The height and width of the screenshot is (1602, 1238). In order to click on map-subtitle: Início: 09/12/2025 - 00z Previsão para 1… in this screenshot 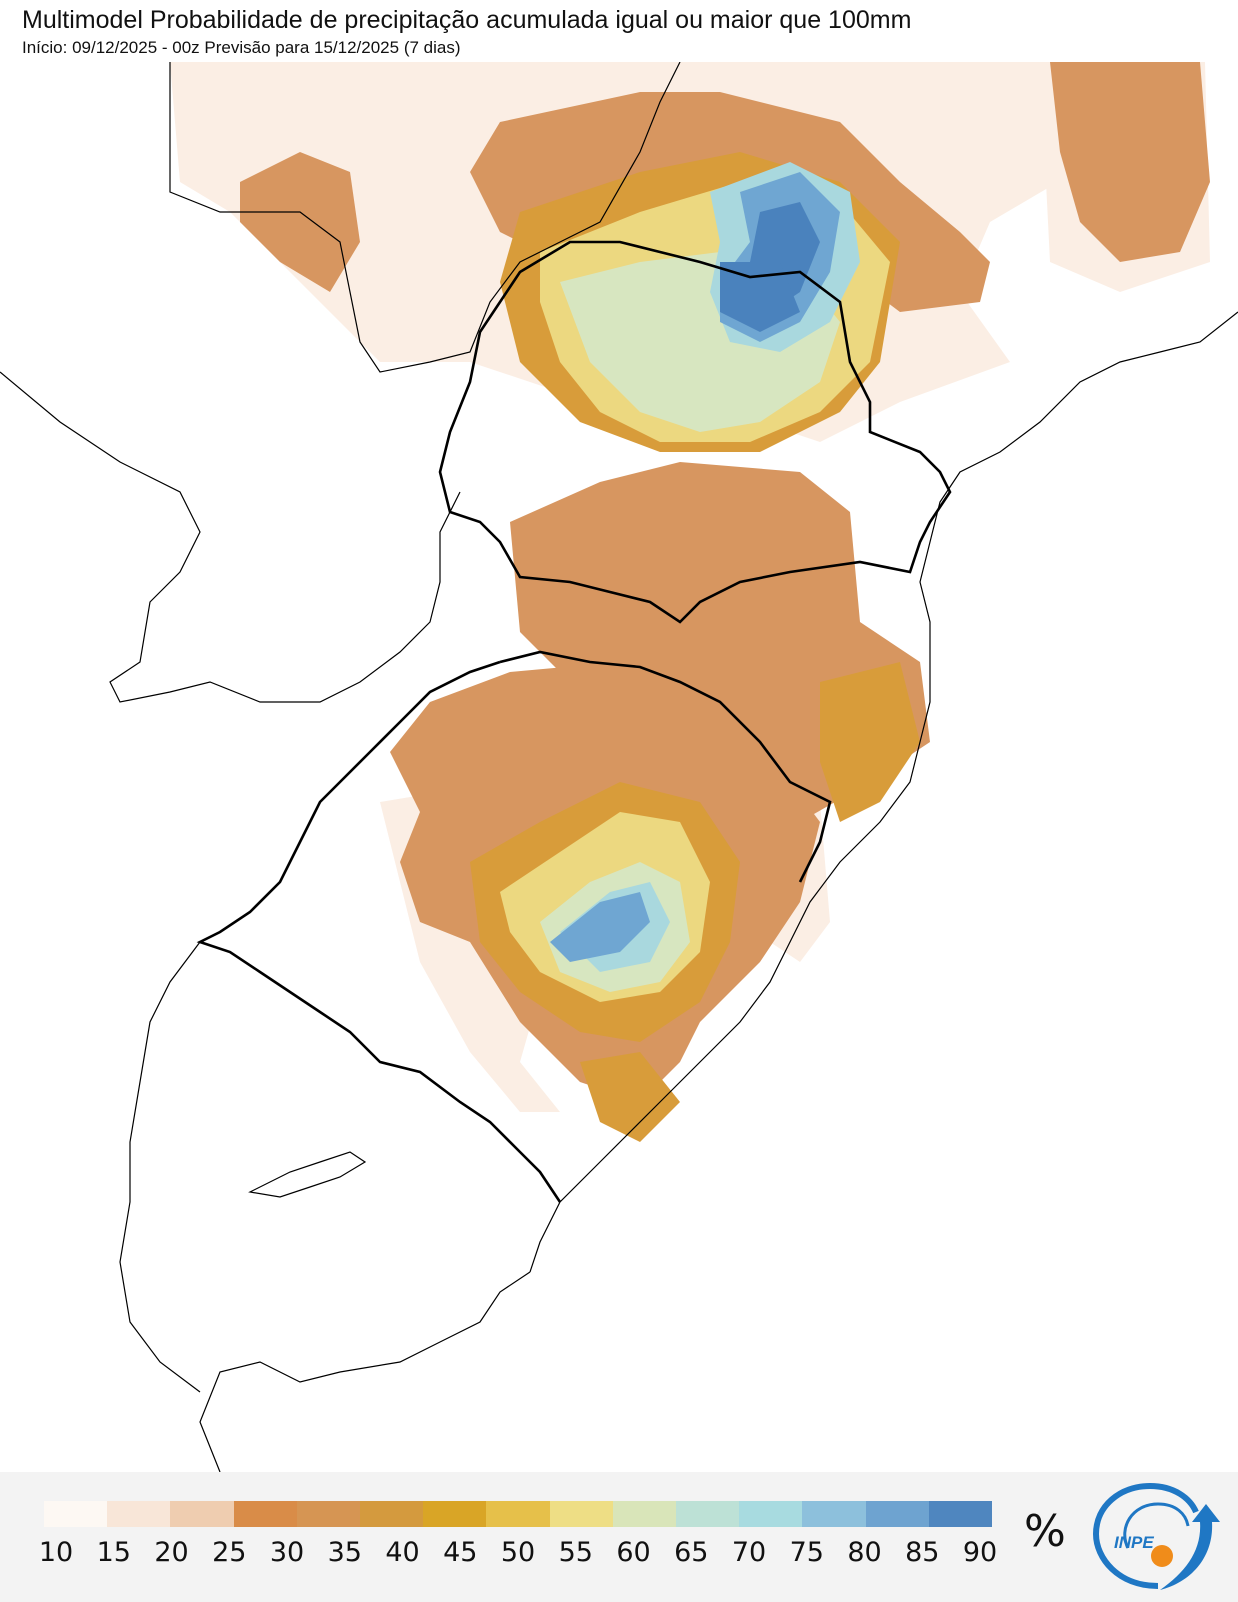, I will do `click(241, 47)`.